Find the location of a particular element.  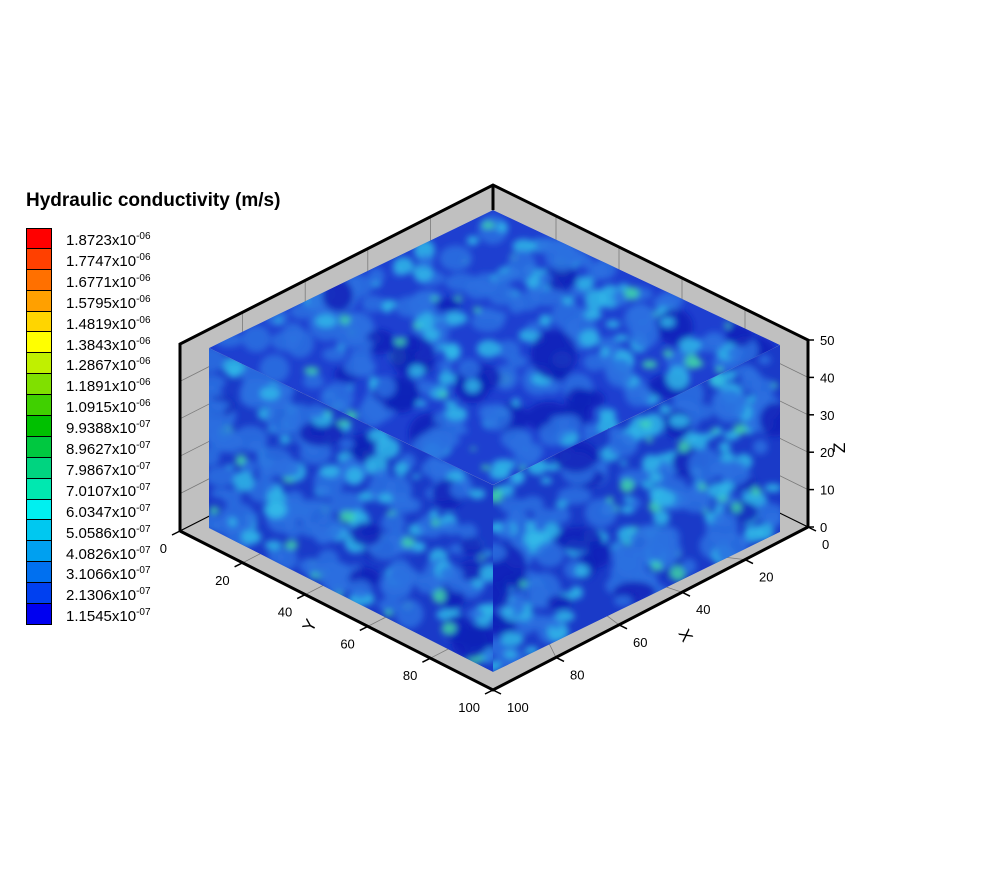

legend-level-value: 1.8723x10 is located at coordinates (101, 240).